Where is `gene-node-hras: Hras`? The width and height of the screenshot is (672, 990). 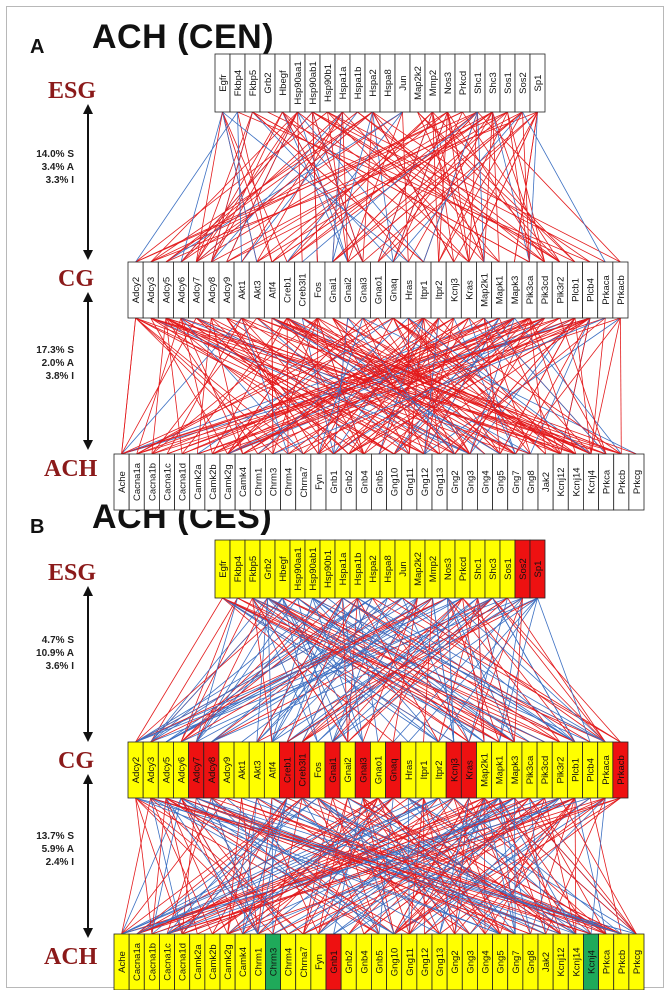 gene-node-hras: Hras is located at coordinates (408, 770).